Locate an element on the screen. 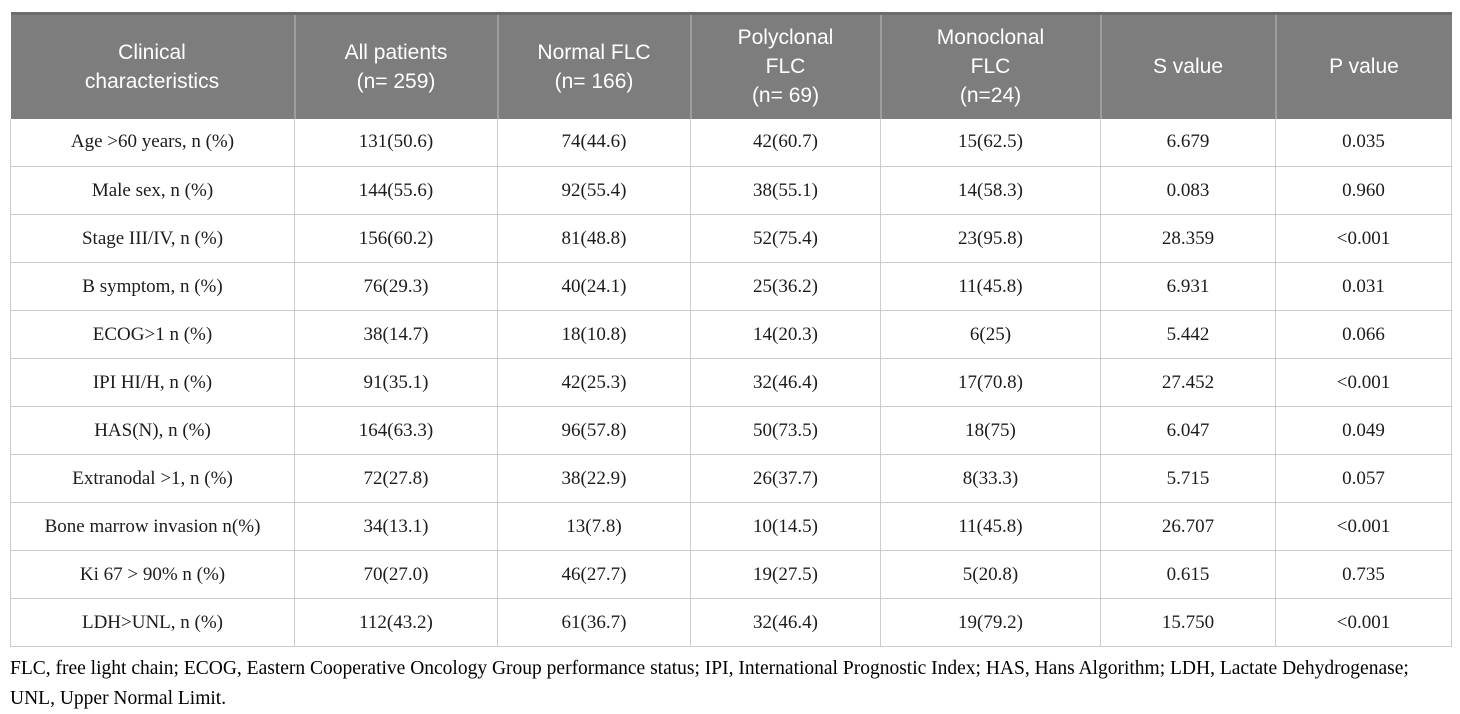 The image size is (1460, 714). value-cell: 38(22.9) is located at coordinates (594, 478).